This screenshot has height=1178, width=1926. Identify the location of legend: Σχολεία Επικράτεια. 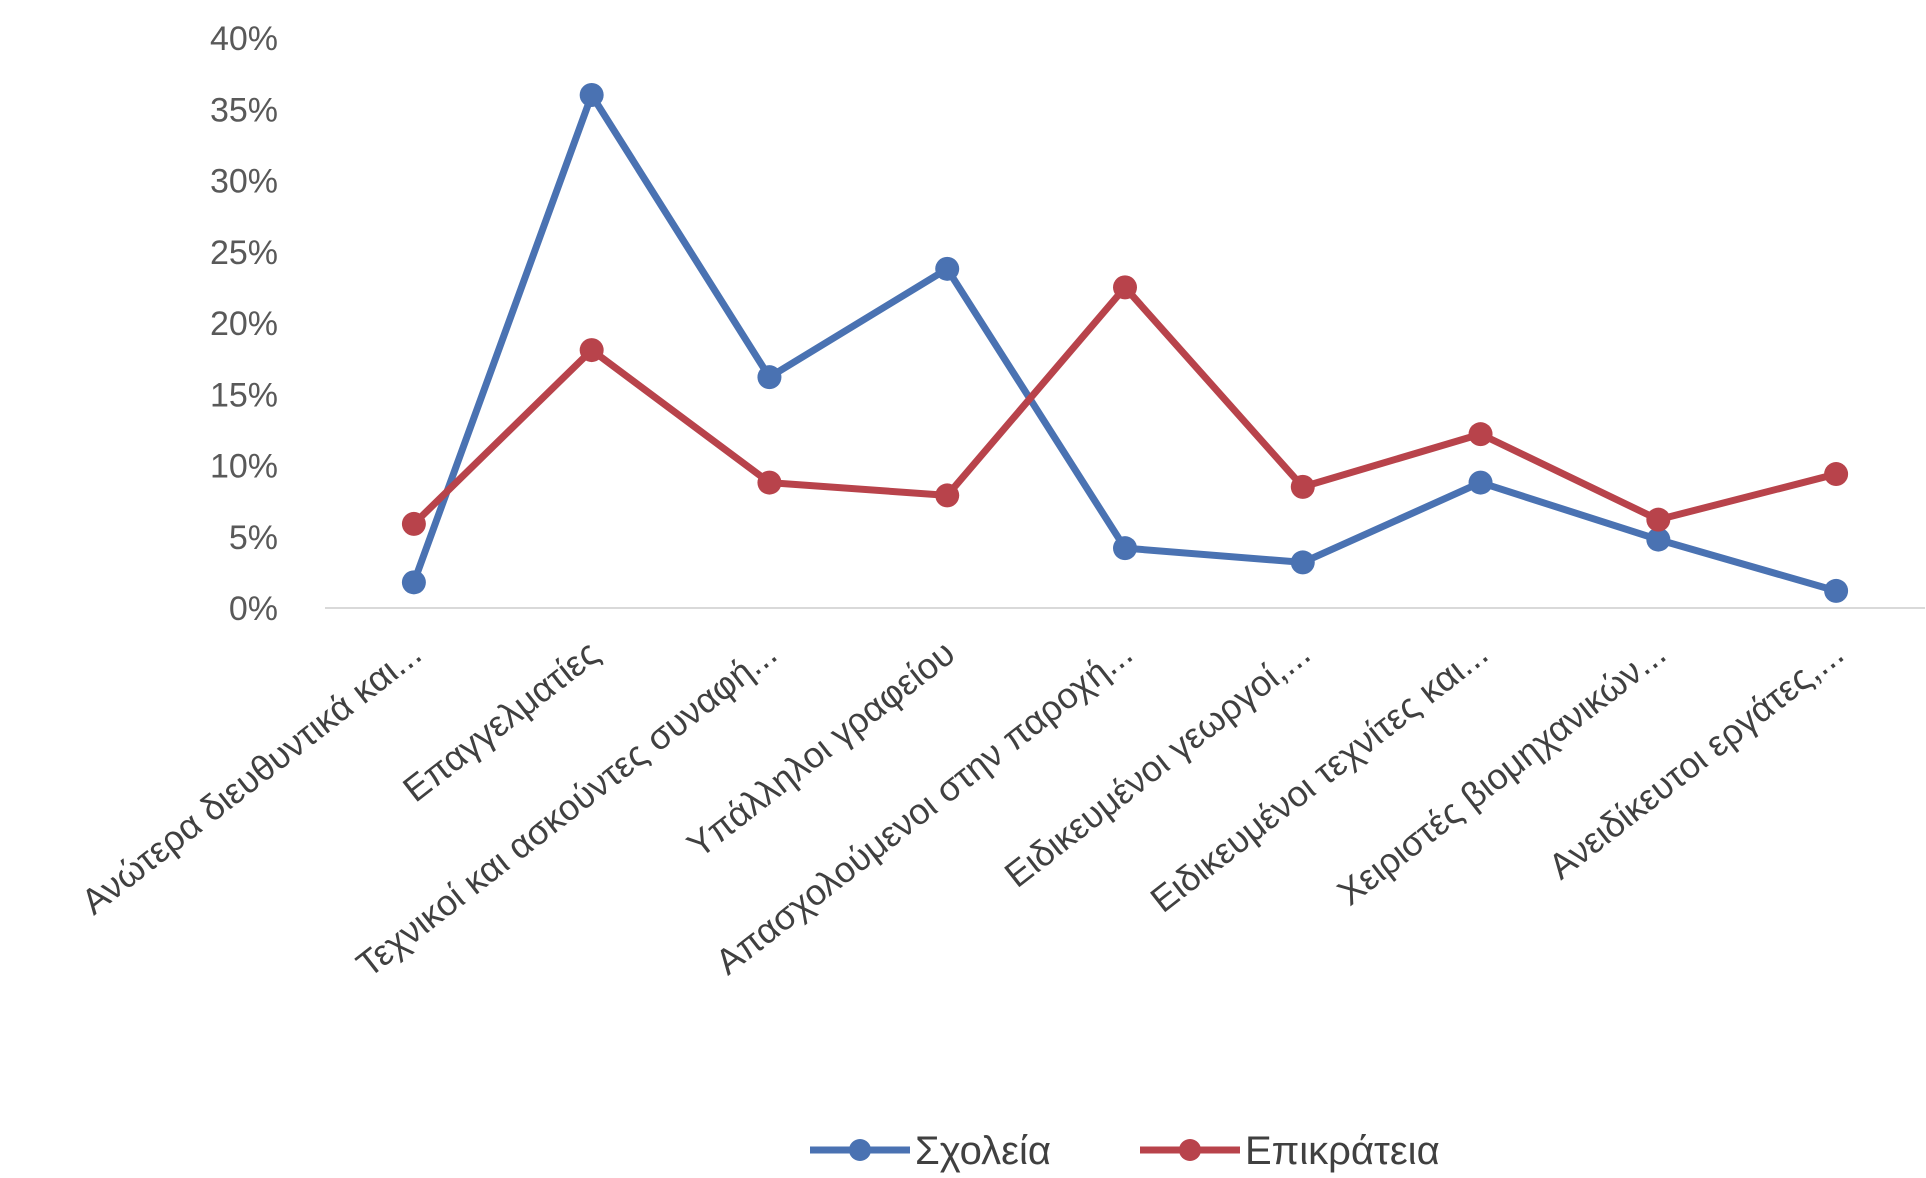
(1125, 1151).